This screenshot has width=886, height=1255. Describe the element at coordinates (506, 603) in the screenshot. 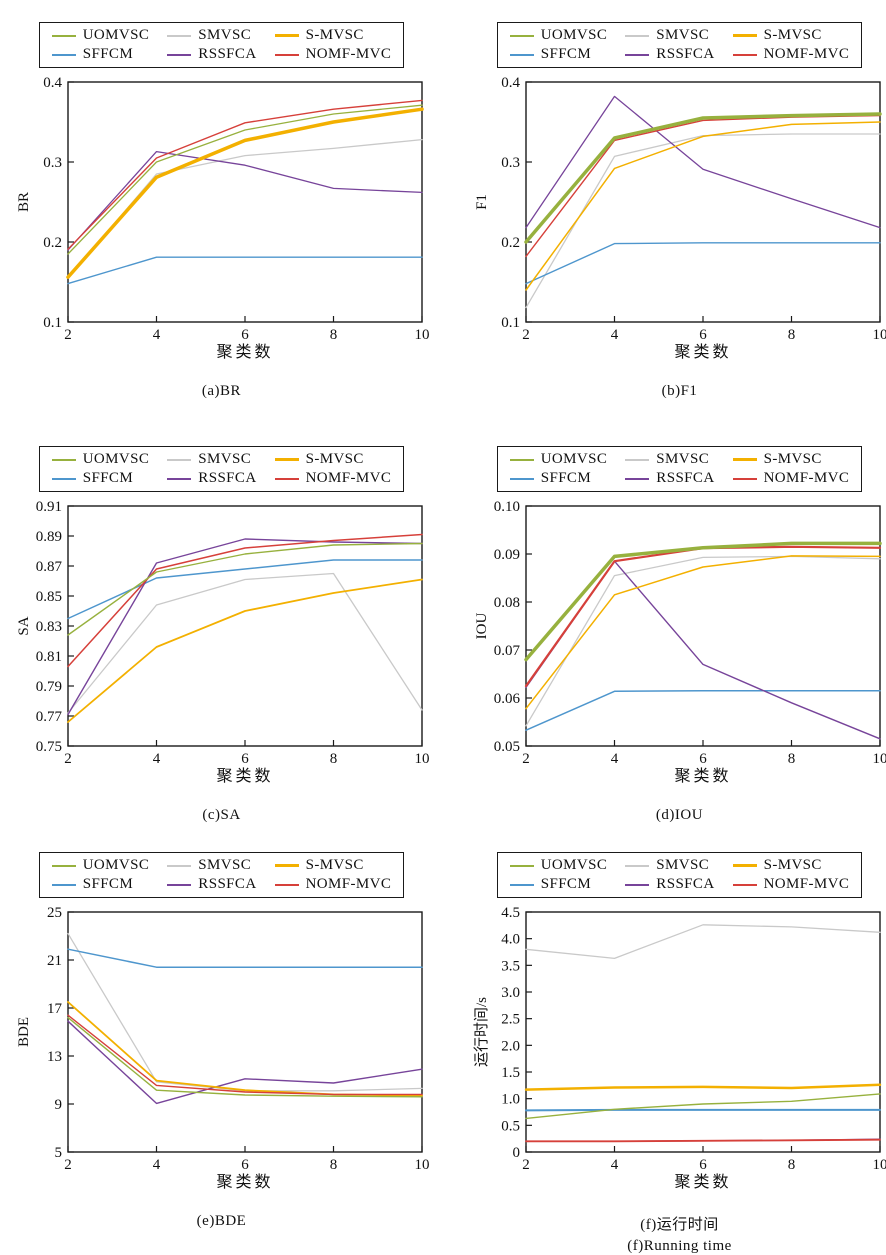

I see `y-tick-label: 0.08` at that location.